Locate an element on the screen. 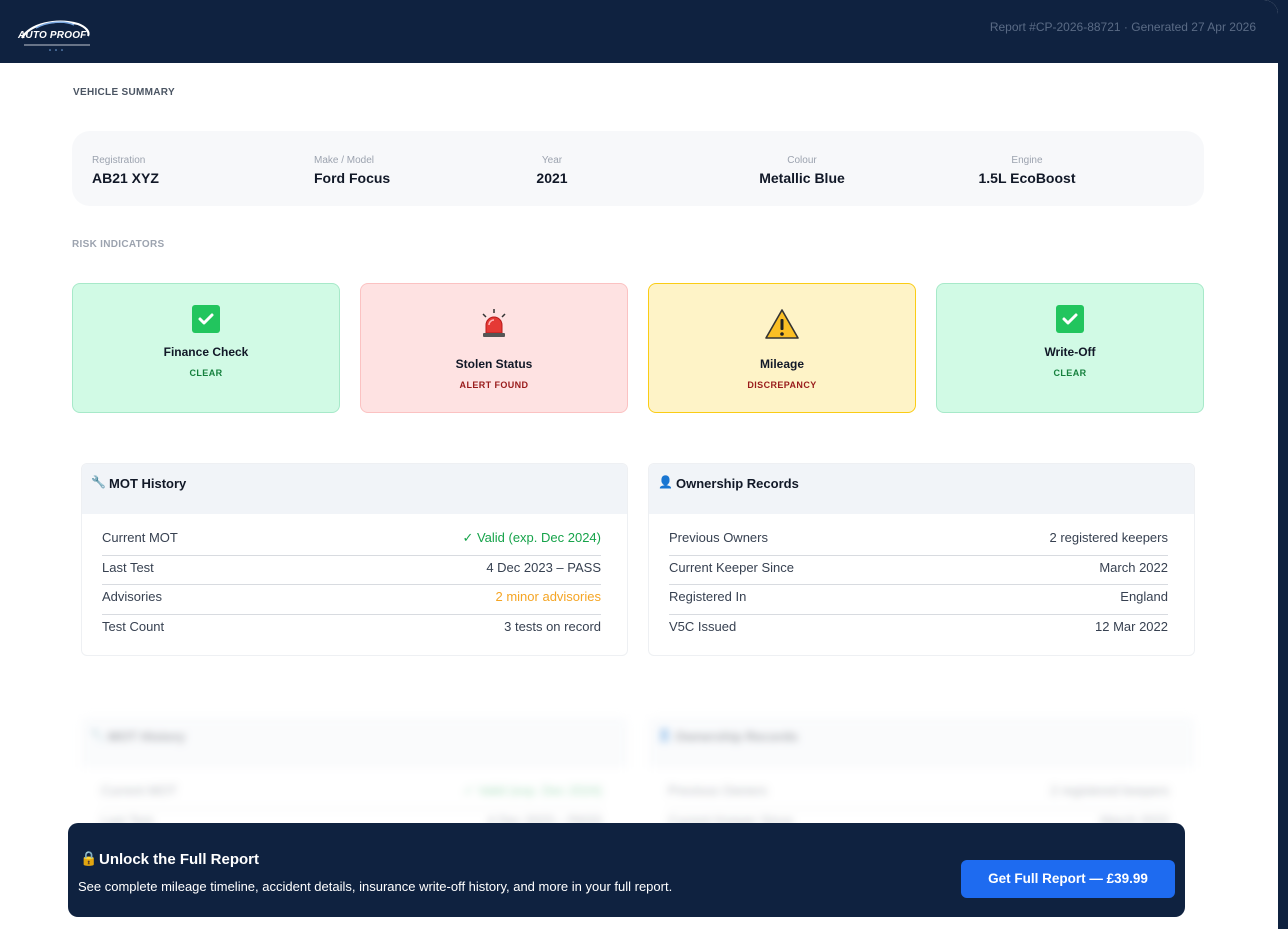  summary-key: Registration is located at coordinates (119, 160).